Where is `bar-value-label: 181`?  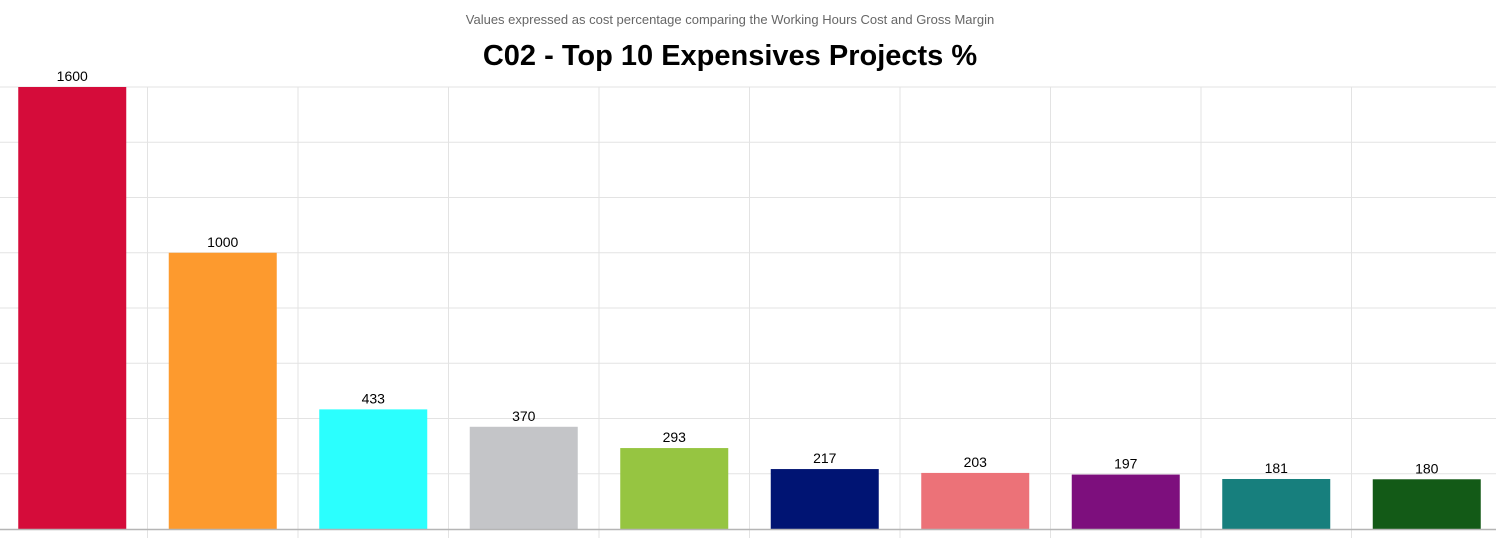 bar-value-label: 181 is located at coordinates (1277, 468).